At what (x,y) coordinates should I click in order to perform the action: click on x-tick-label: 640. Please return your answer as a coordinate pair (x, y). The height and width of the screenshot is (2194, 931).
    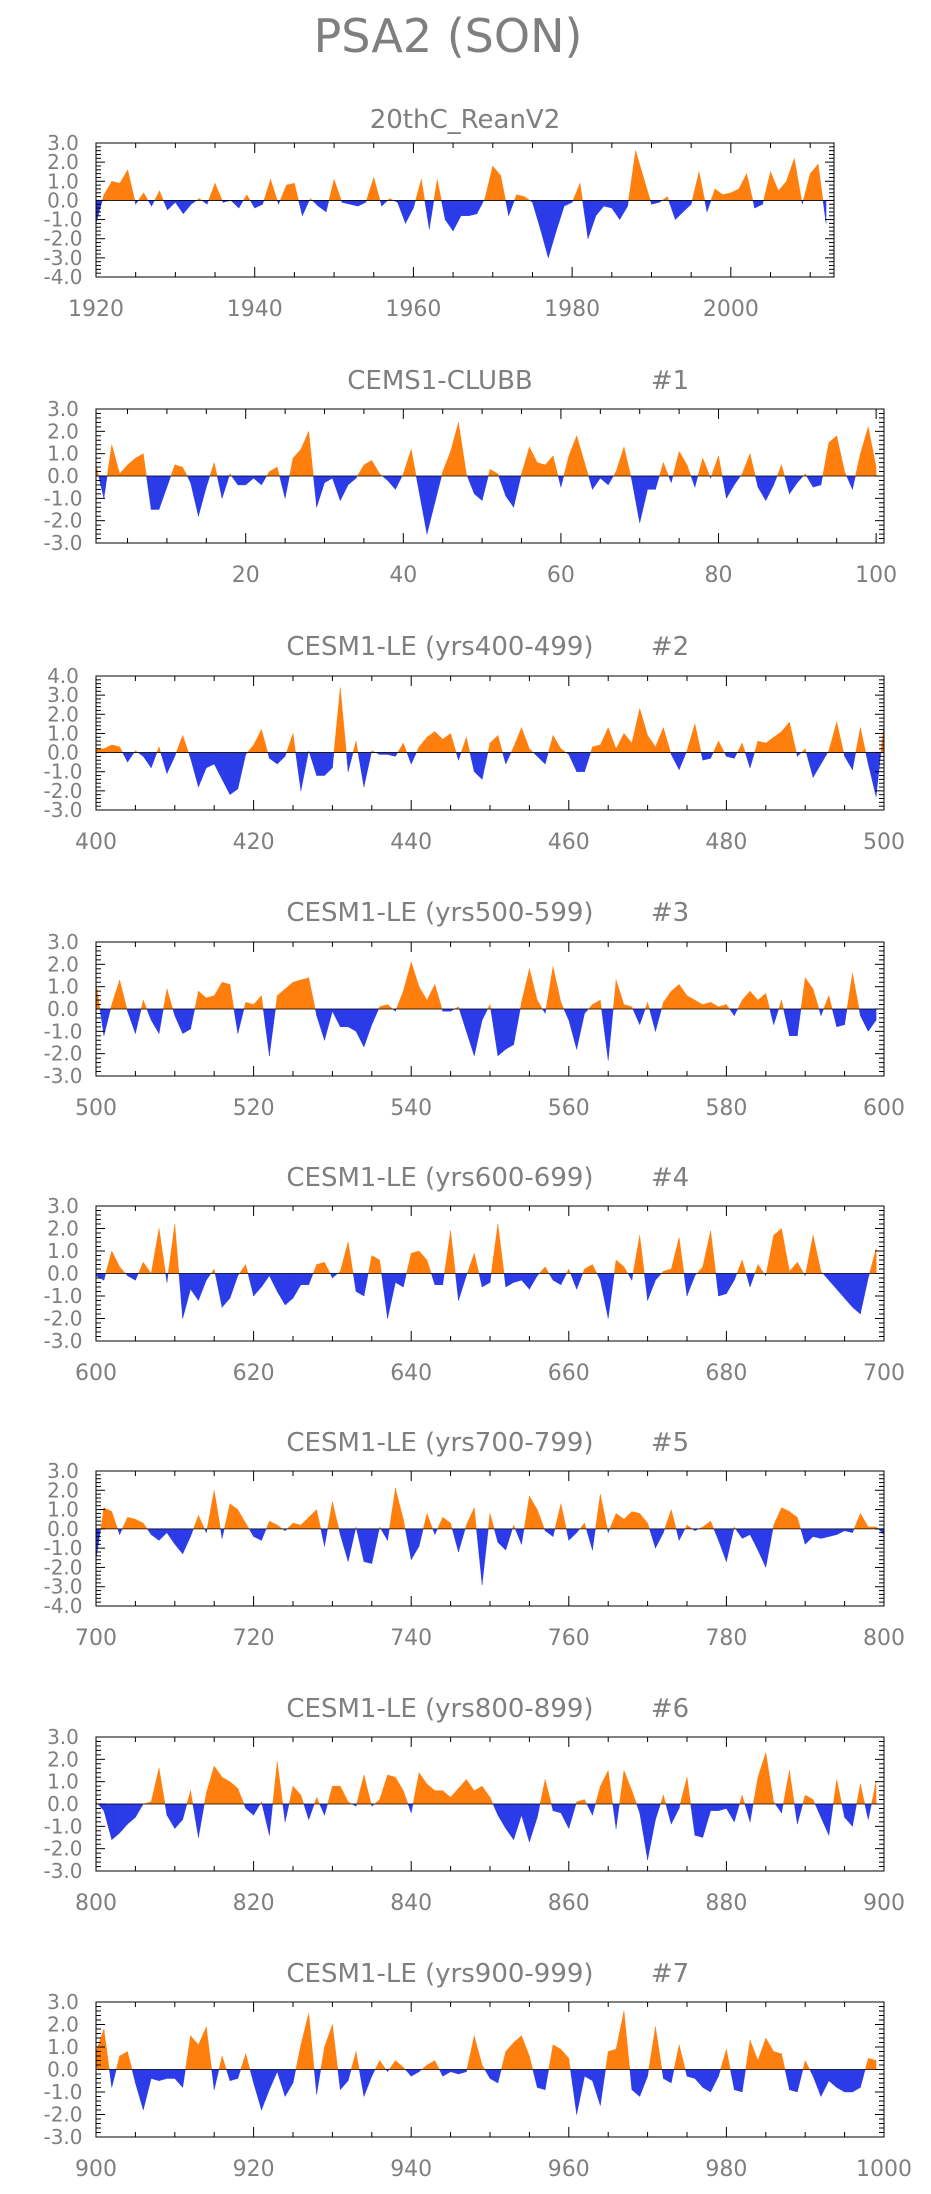
    Looking at the image, I should click on (411, 1373).